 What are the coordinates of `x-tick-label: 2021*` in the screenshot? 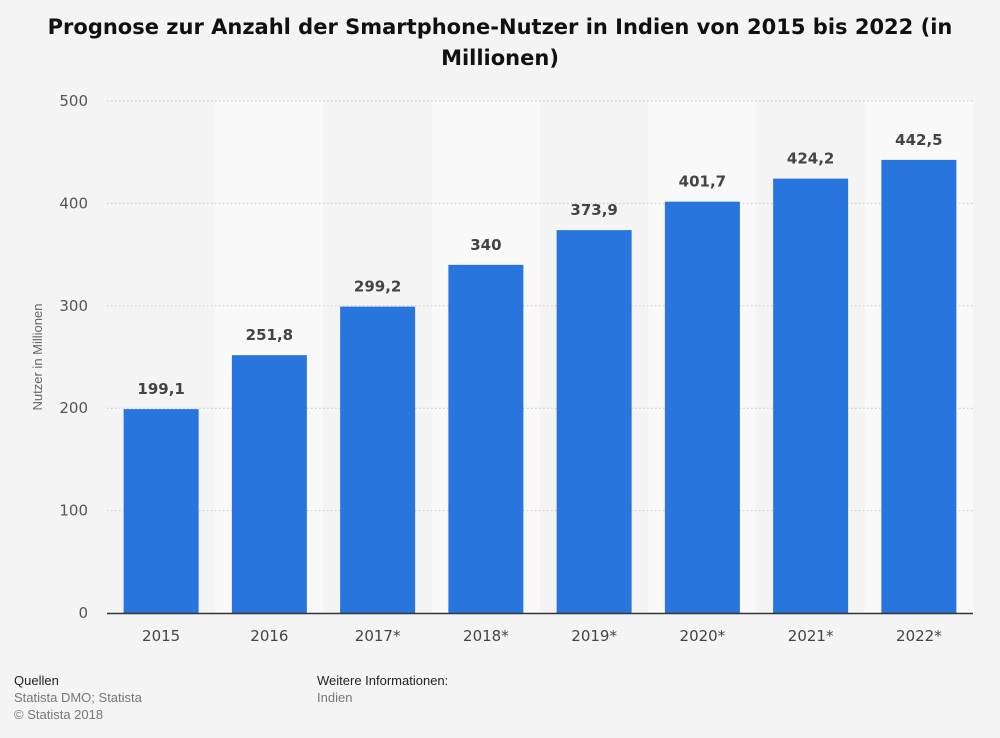 It's located at (811, 636).